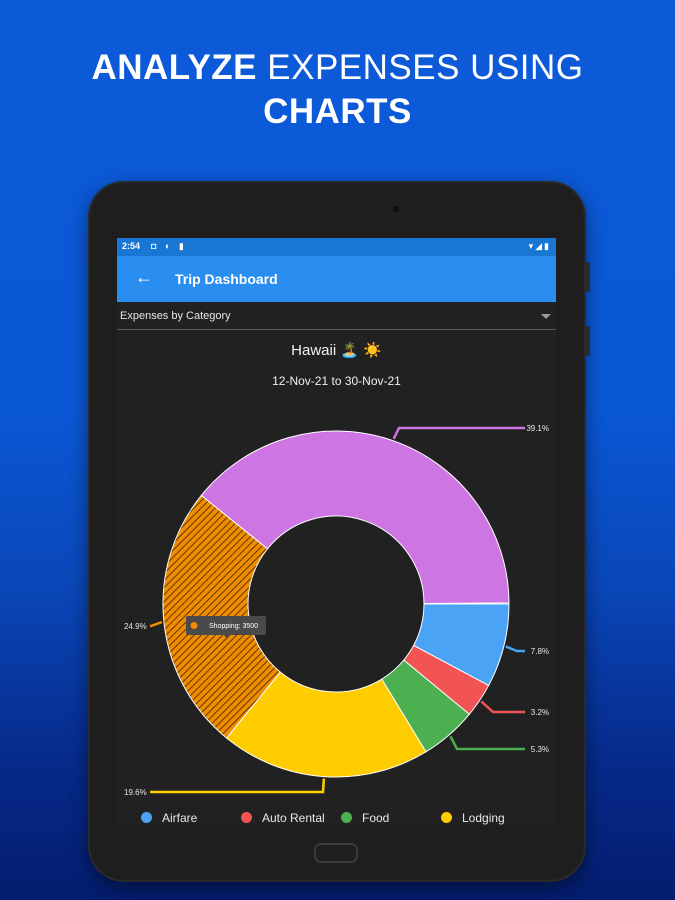 Image resolution: width=675 pixels, height=900 pixels. I want to click on tooltip-text: Shopping: 3500, so click(233, 626).